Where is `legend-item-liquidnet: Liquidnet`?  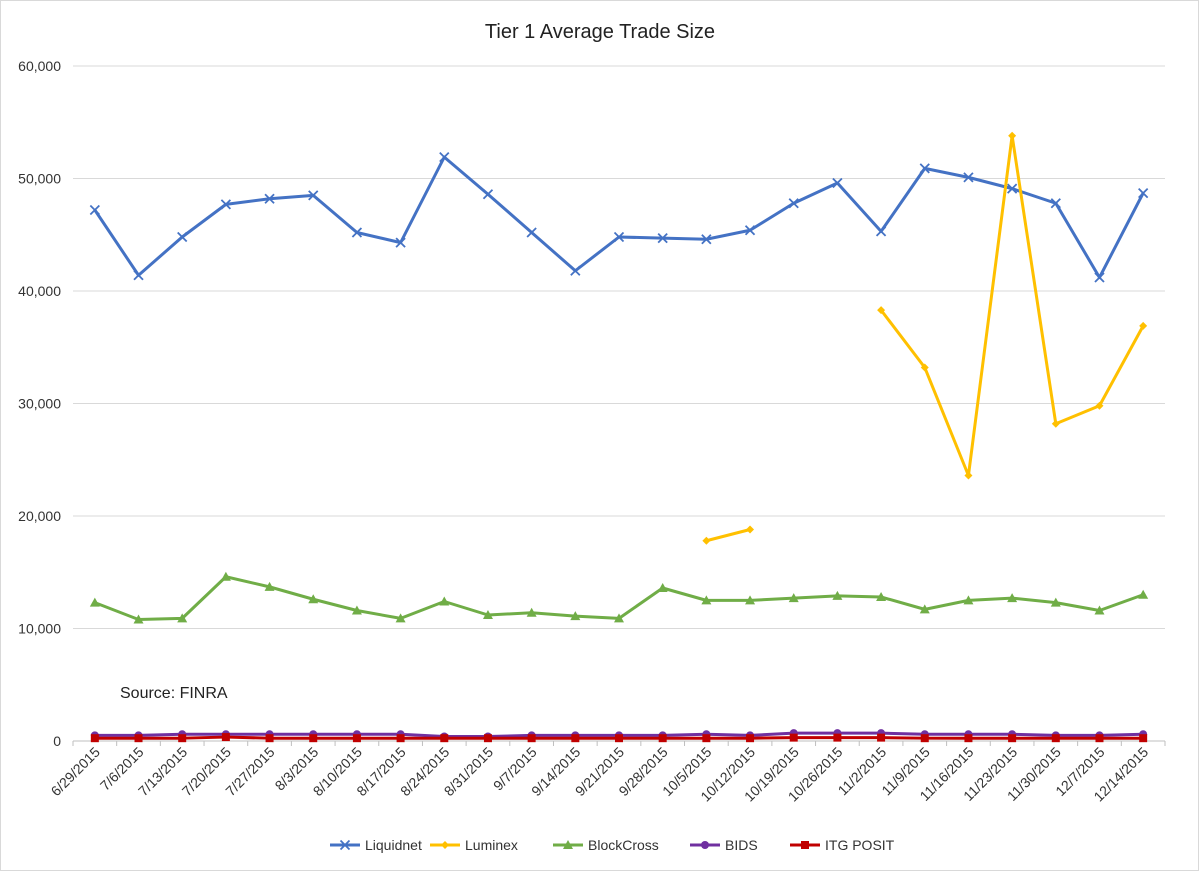
legend-item-liquidnet: Liquidnet is located at coordinates (376, 845).